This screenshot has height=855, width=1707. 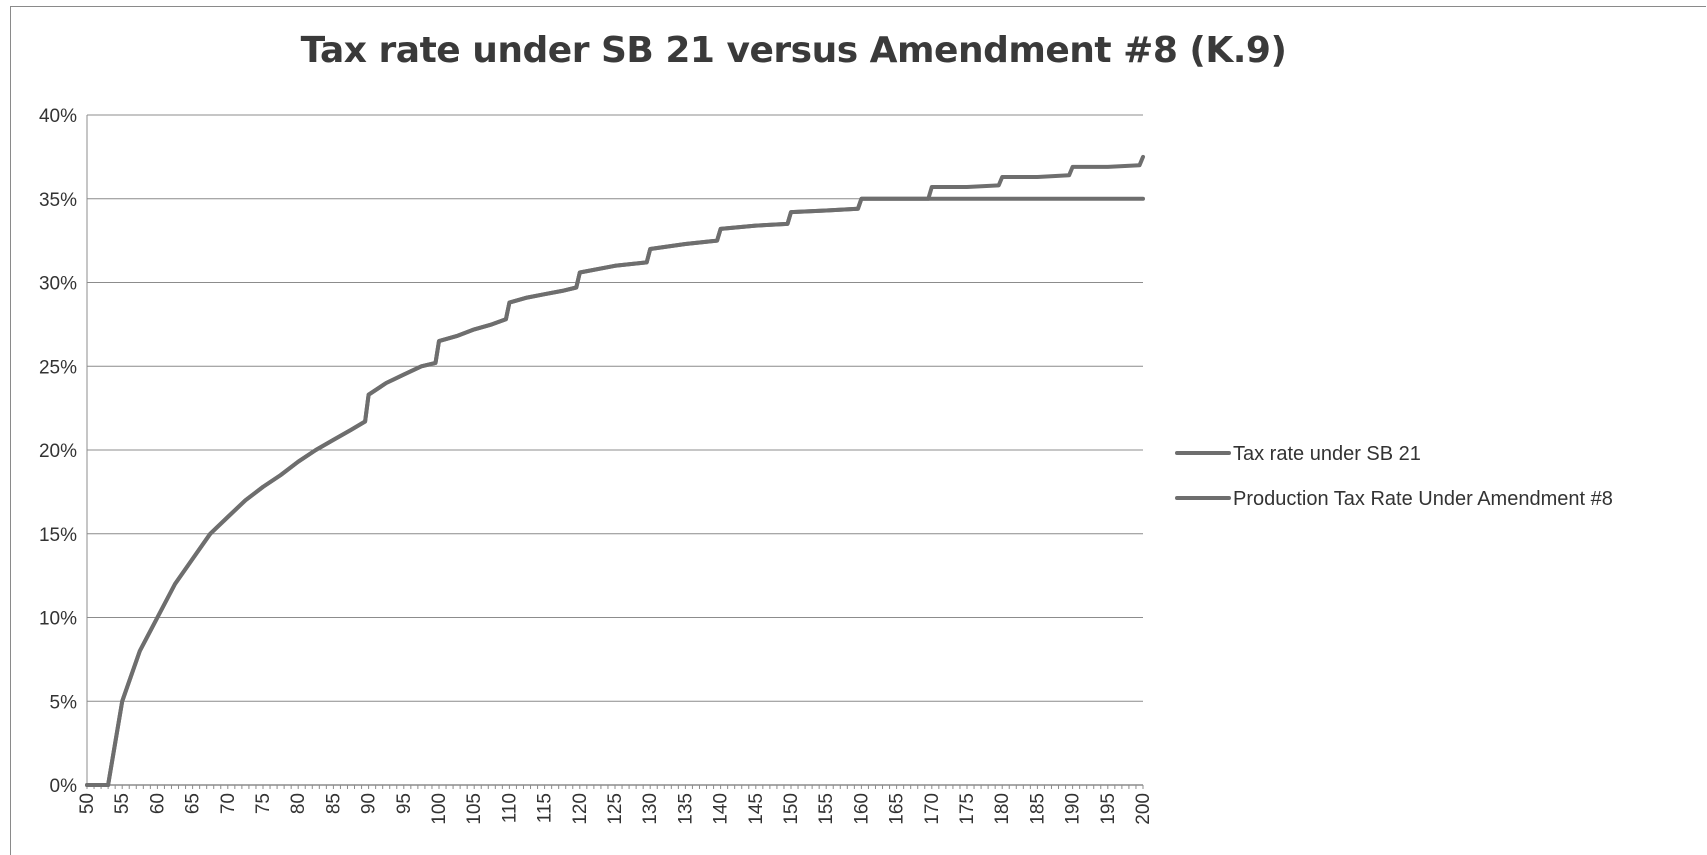 What do you see at coordinates (64, 702) in the screenshot?
I see `y-tick-label: 5%` at bounding box center [64, 702].